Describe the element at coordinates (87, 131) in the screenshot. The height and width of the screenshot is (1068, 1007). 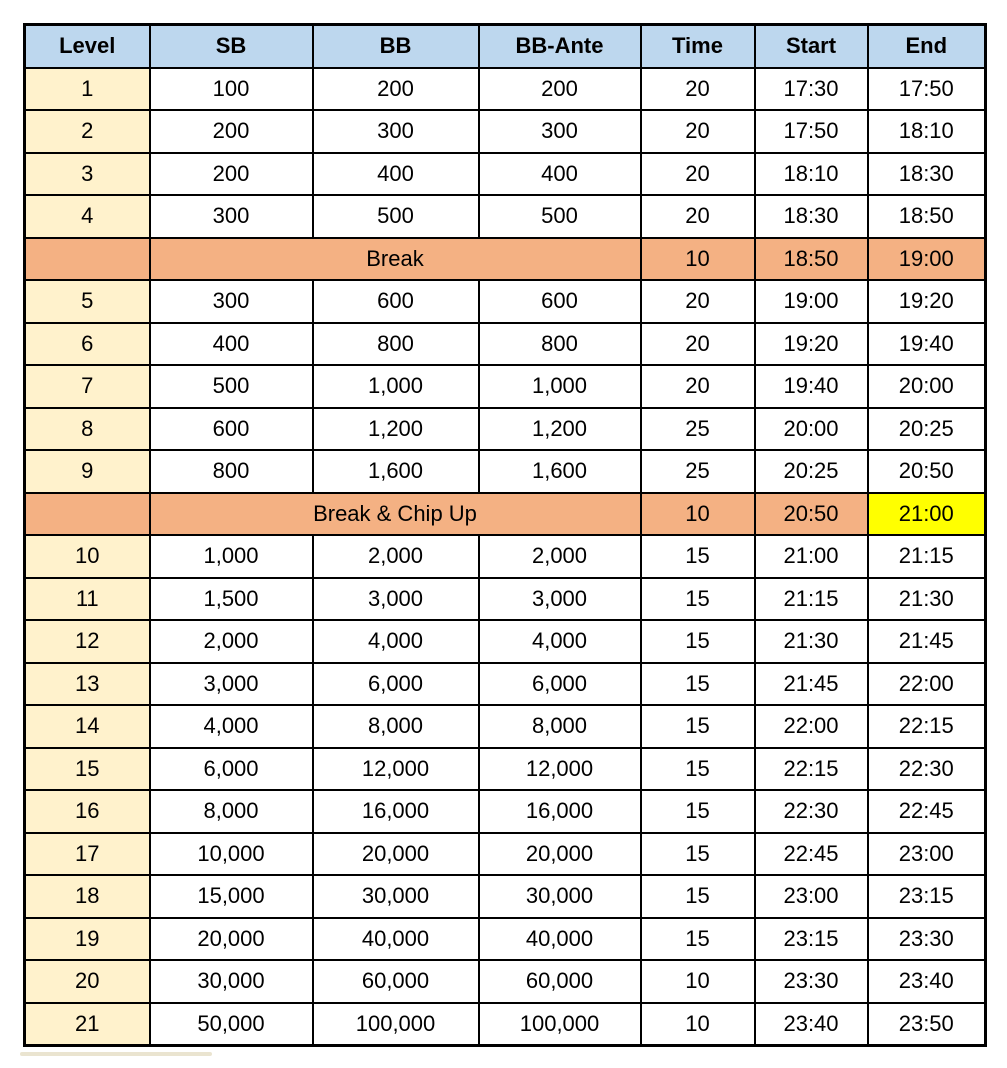
I see `level-cell: 2` at that location.